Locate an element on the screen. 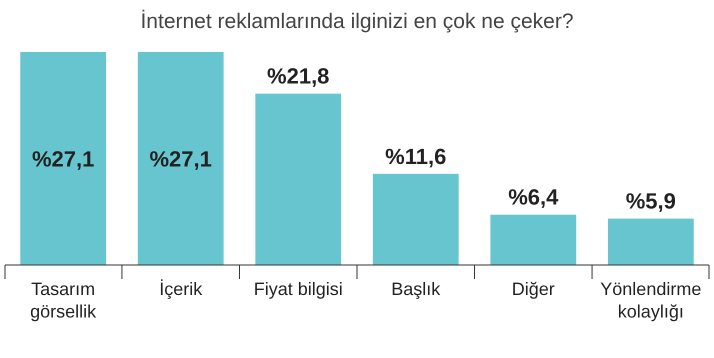 This screenshot has width=714, height=358. x-tick-label: Yönlendirme kolaylığı is located at coordinates (651, 300).